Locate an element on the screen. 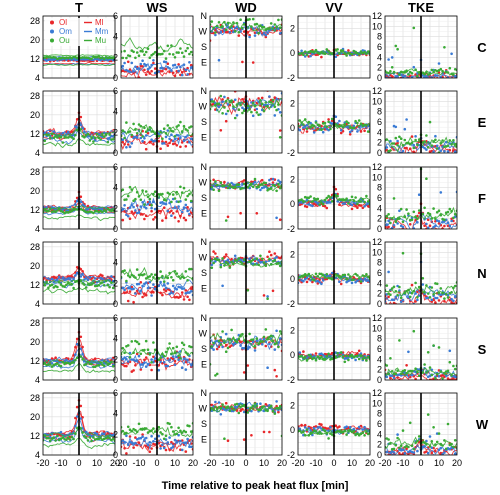  y-tick-label: S is located at coordinates (204, 47).